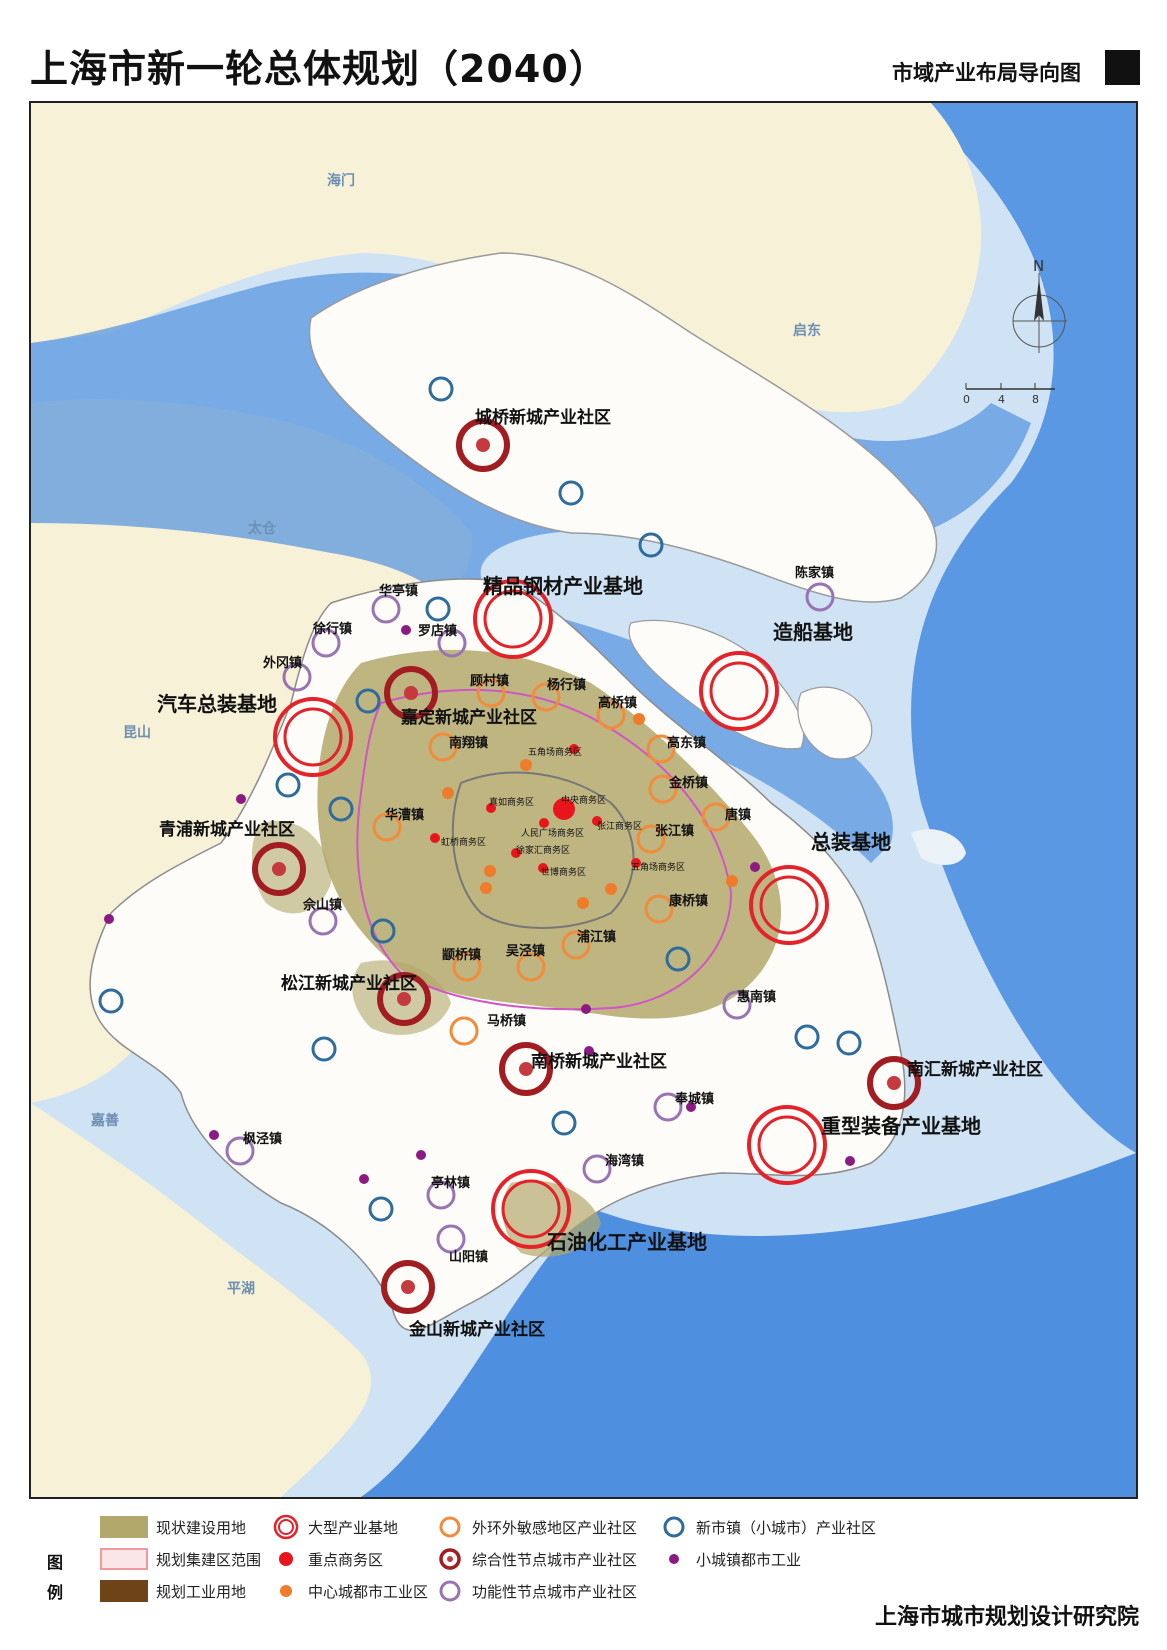  What do you see at coordinates (526, 1069) in the screenshot?
I see `node-nanqiao` at bounding box center [526, 1069].